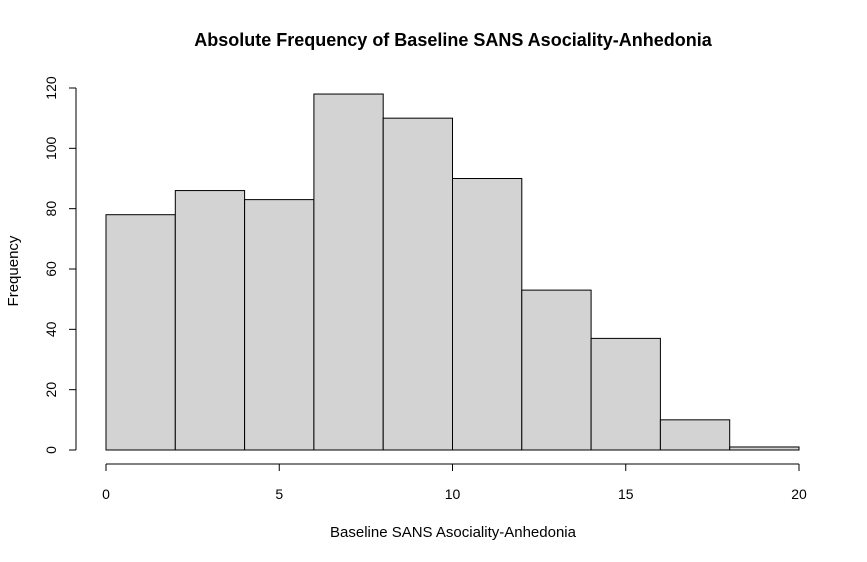 The image size is (867, 562). What do you see at coordinates (51, 329) in the screenshot?
I see `y-tick-label: 40` at bounding box center [51, 329].